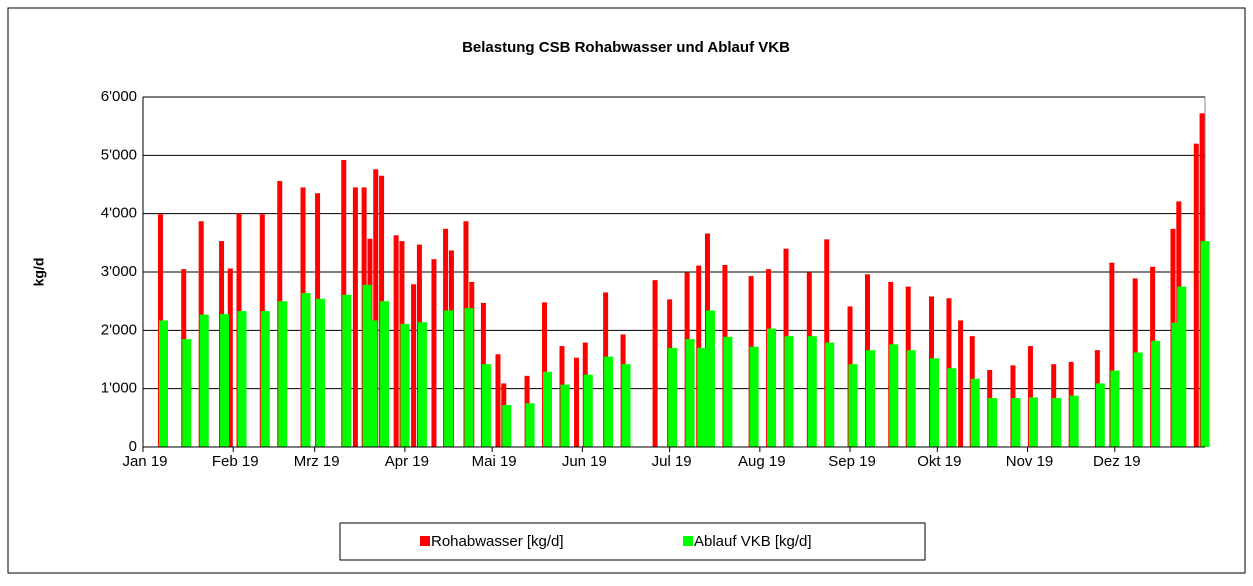 The image size is (1253, 586). I want to click on x-tick-label: Jul 19, so click(672, 461).